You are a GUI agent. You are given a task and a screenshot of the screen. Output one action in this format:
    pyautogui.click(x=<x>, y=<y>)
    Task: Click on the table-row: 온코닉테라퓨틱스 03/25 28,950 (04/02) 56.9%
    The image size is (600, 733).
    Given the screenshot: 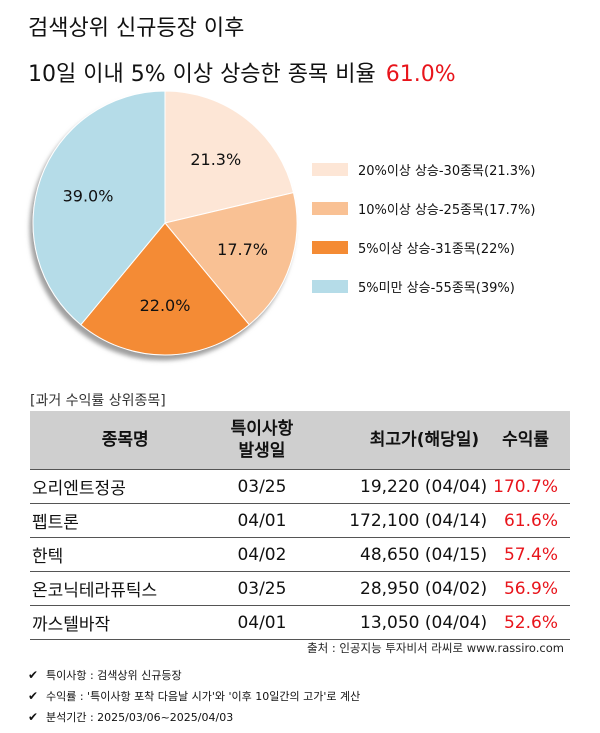 What is the action you would take?
    pyautogui.click(x=300, y=588)
    